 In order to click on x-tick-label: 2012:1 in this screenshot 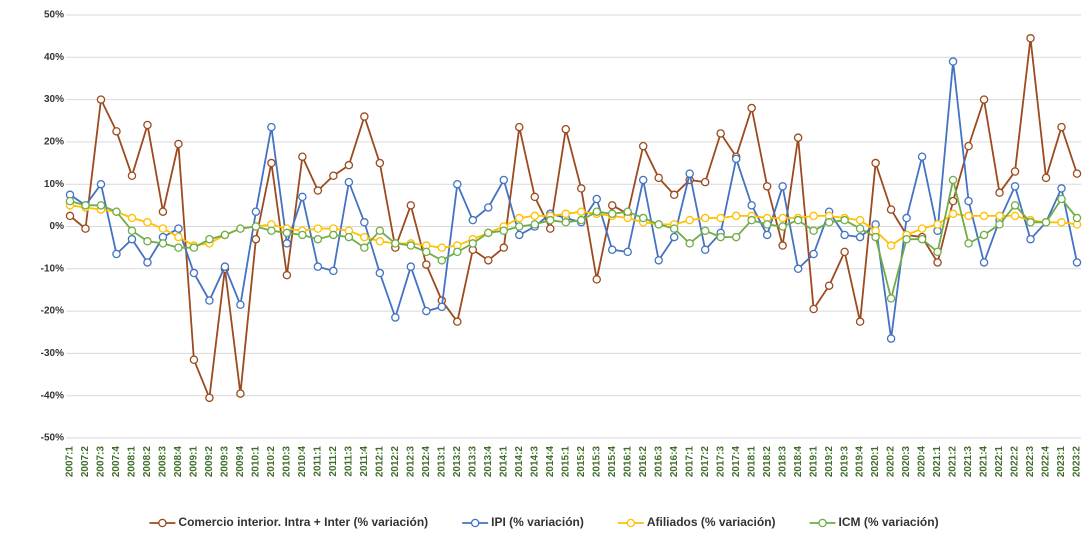, I will do `click(379, 462)`.